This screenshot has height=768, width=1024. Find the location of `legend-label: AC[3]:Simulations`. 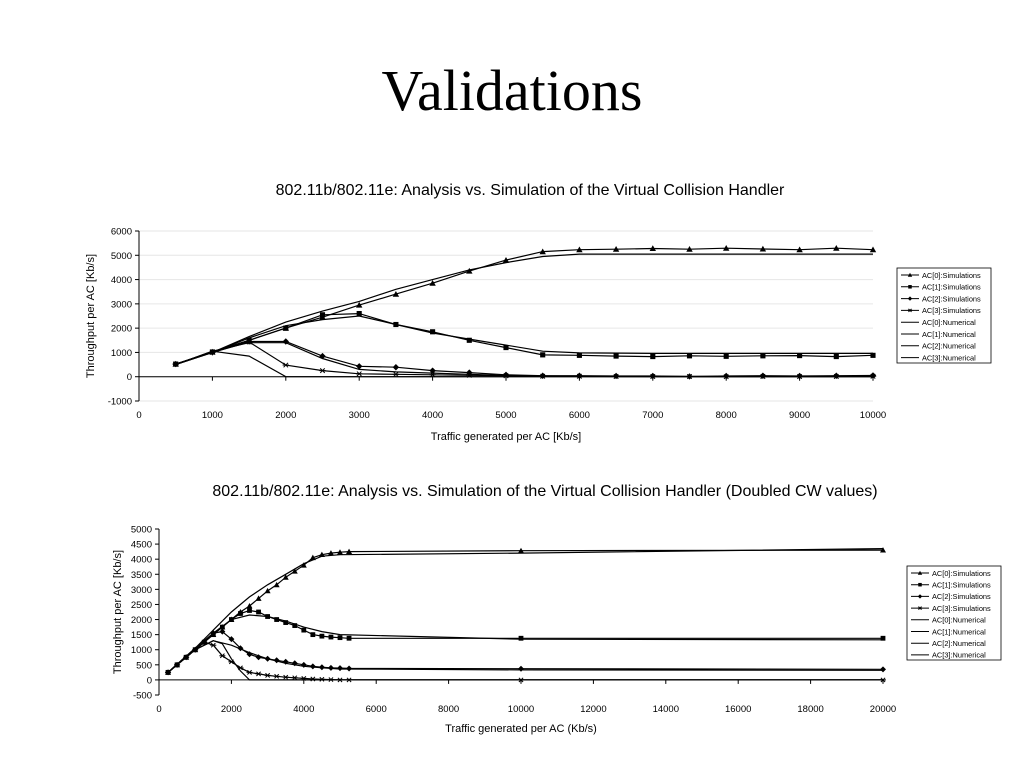

legend-label: AC[3]:Simulations is located at coordinates (961, 608).